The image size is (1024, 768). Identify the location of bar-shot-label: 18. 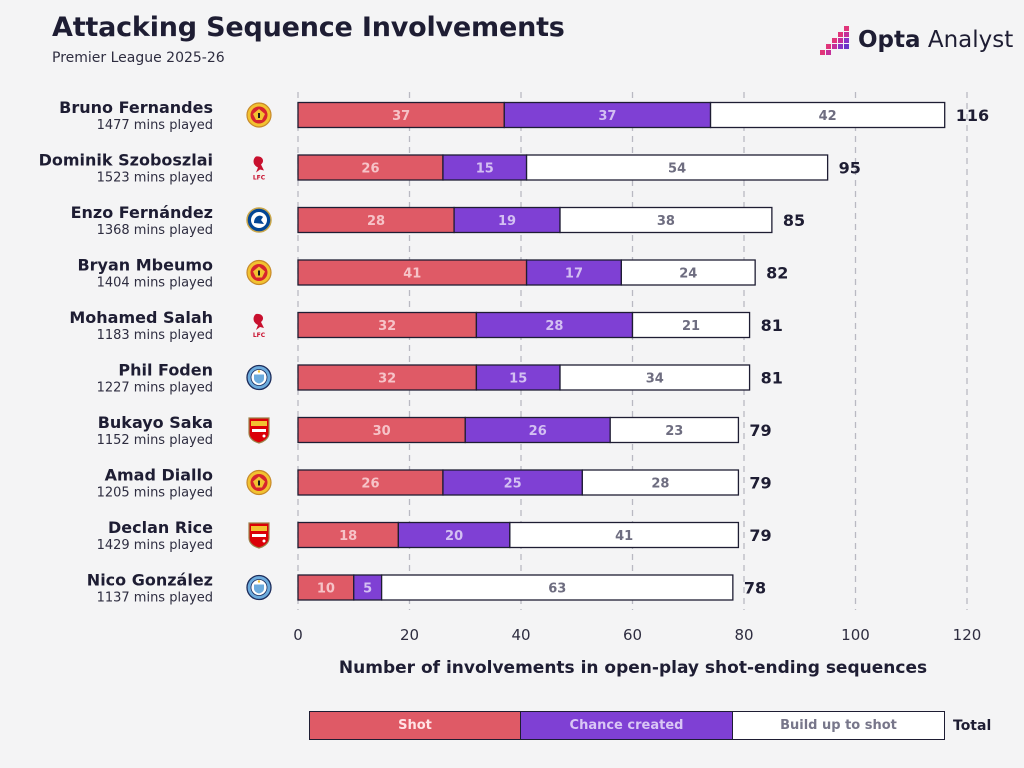
(348, 536).